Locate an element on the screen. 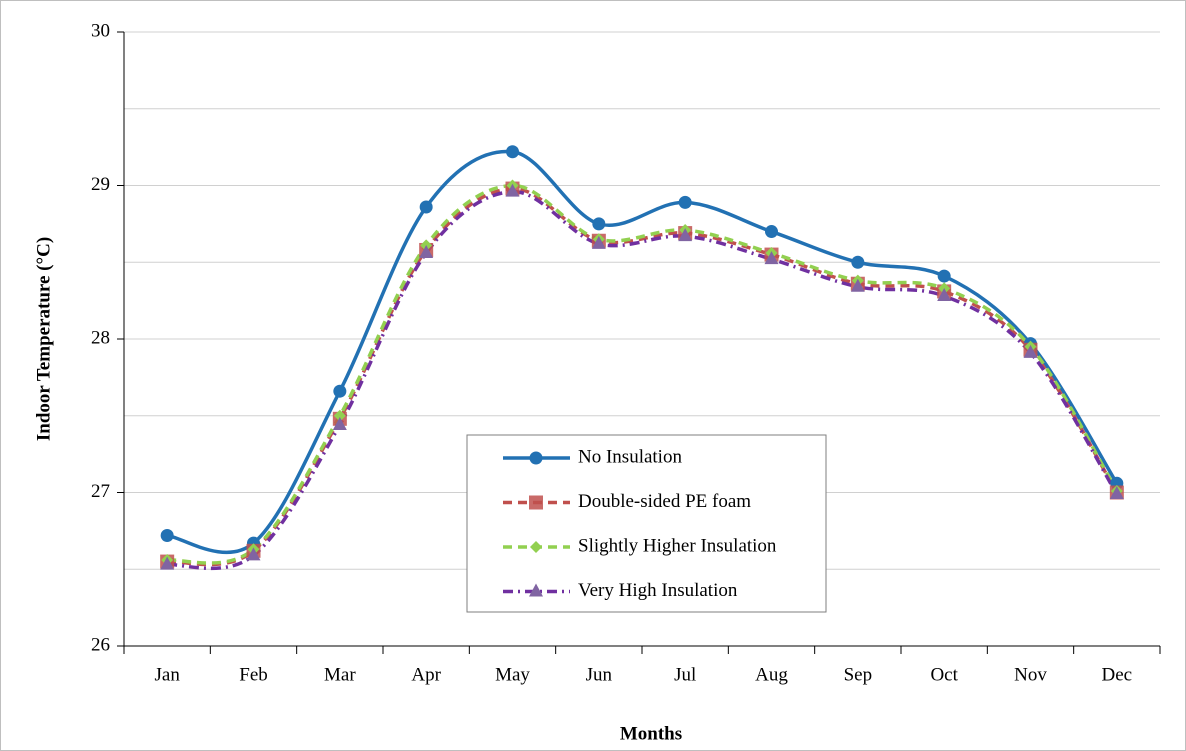  x-axis-title: Months is located at coordinates (651, 733).